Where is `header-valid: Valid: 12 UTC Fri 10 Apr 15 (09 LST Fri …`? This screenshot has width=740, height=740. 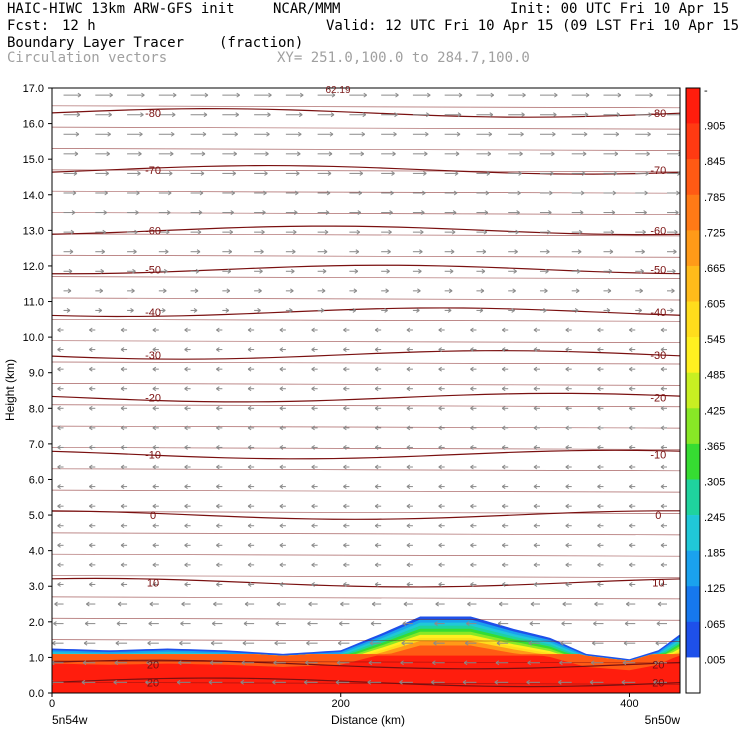
header-valid: Valid: 12 UTC Fri 10 Apr 15 (09 LST Fri … is located at coordinates (533, 26).